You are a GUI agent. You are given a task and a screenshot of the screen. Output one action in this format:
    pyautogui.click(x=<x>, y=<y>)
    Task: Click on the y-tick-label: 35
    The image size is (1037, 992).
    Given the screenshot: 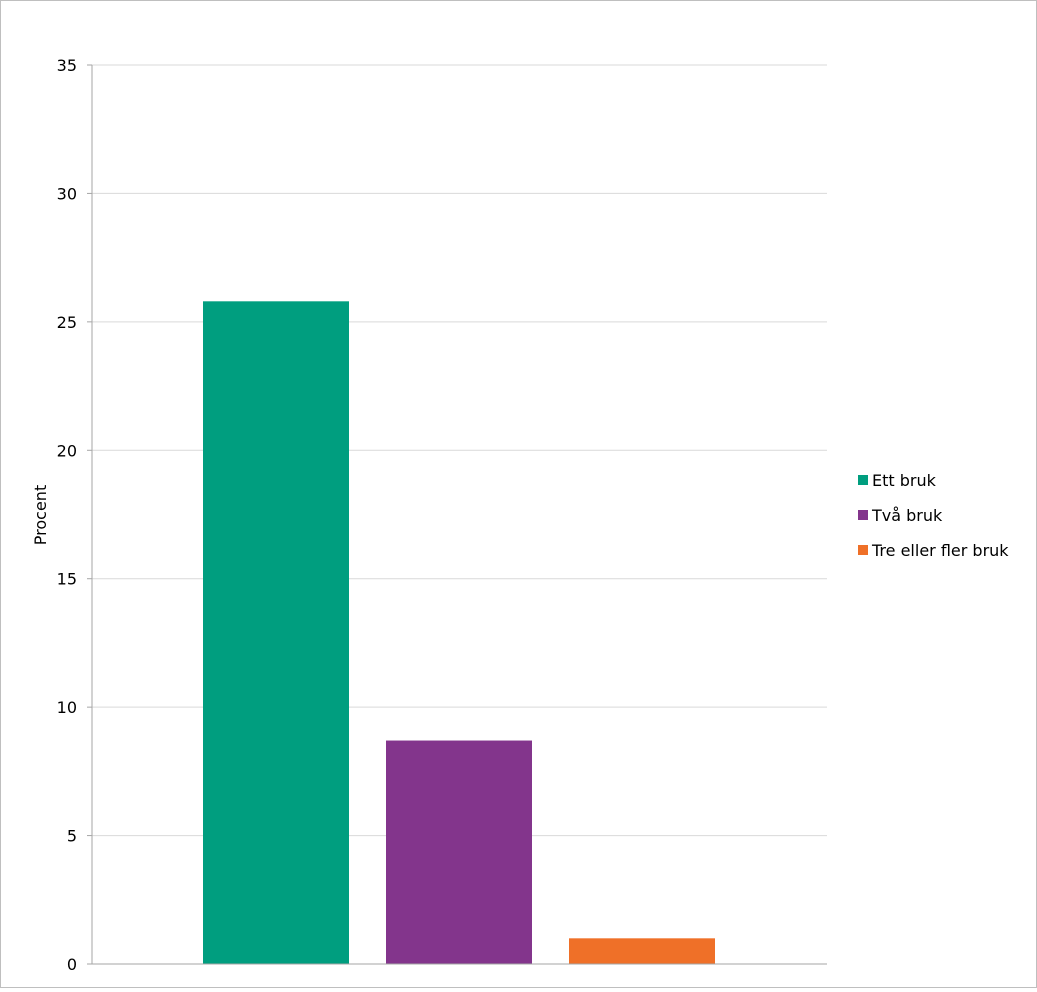 What is the action you would take?
    pyautogui.click(x=67, y=65)
    